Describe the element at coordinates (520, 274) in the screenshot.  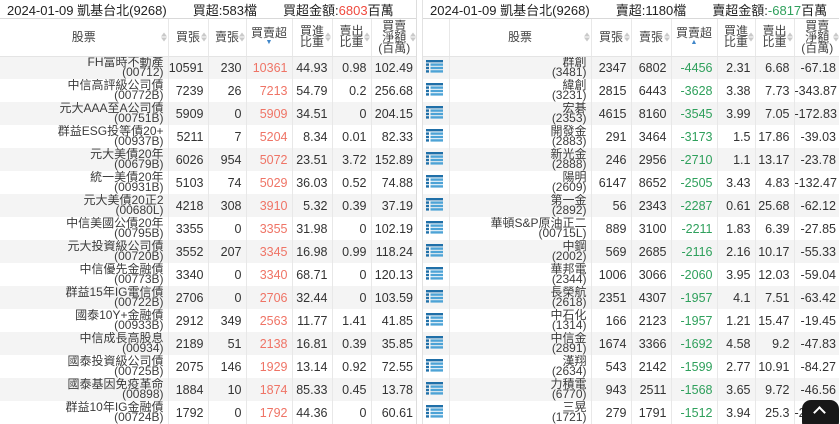
I see `stock-name-cell: 華邦電 (2344)` at that location.